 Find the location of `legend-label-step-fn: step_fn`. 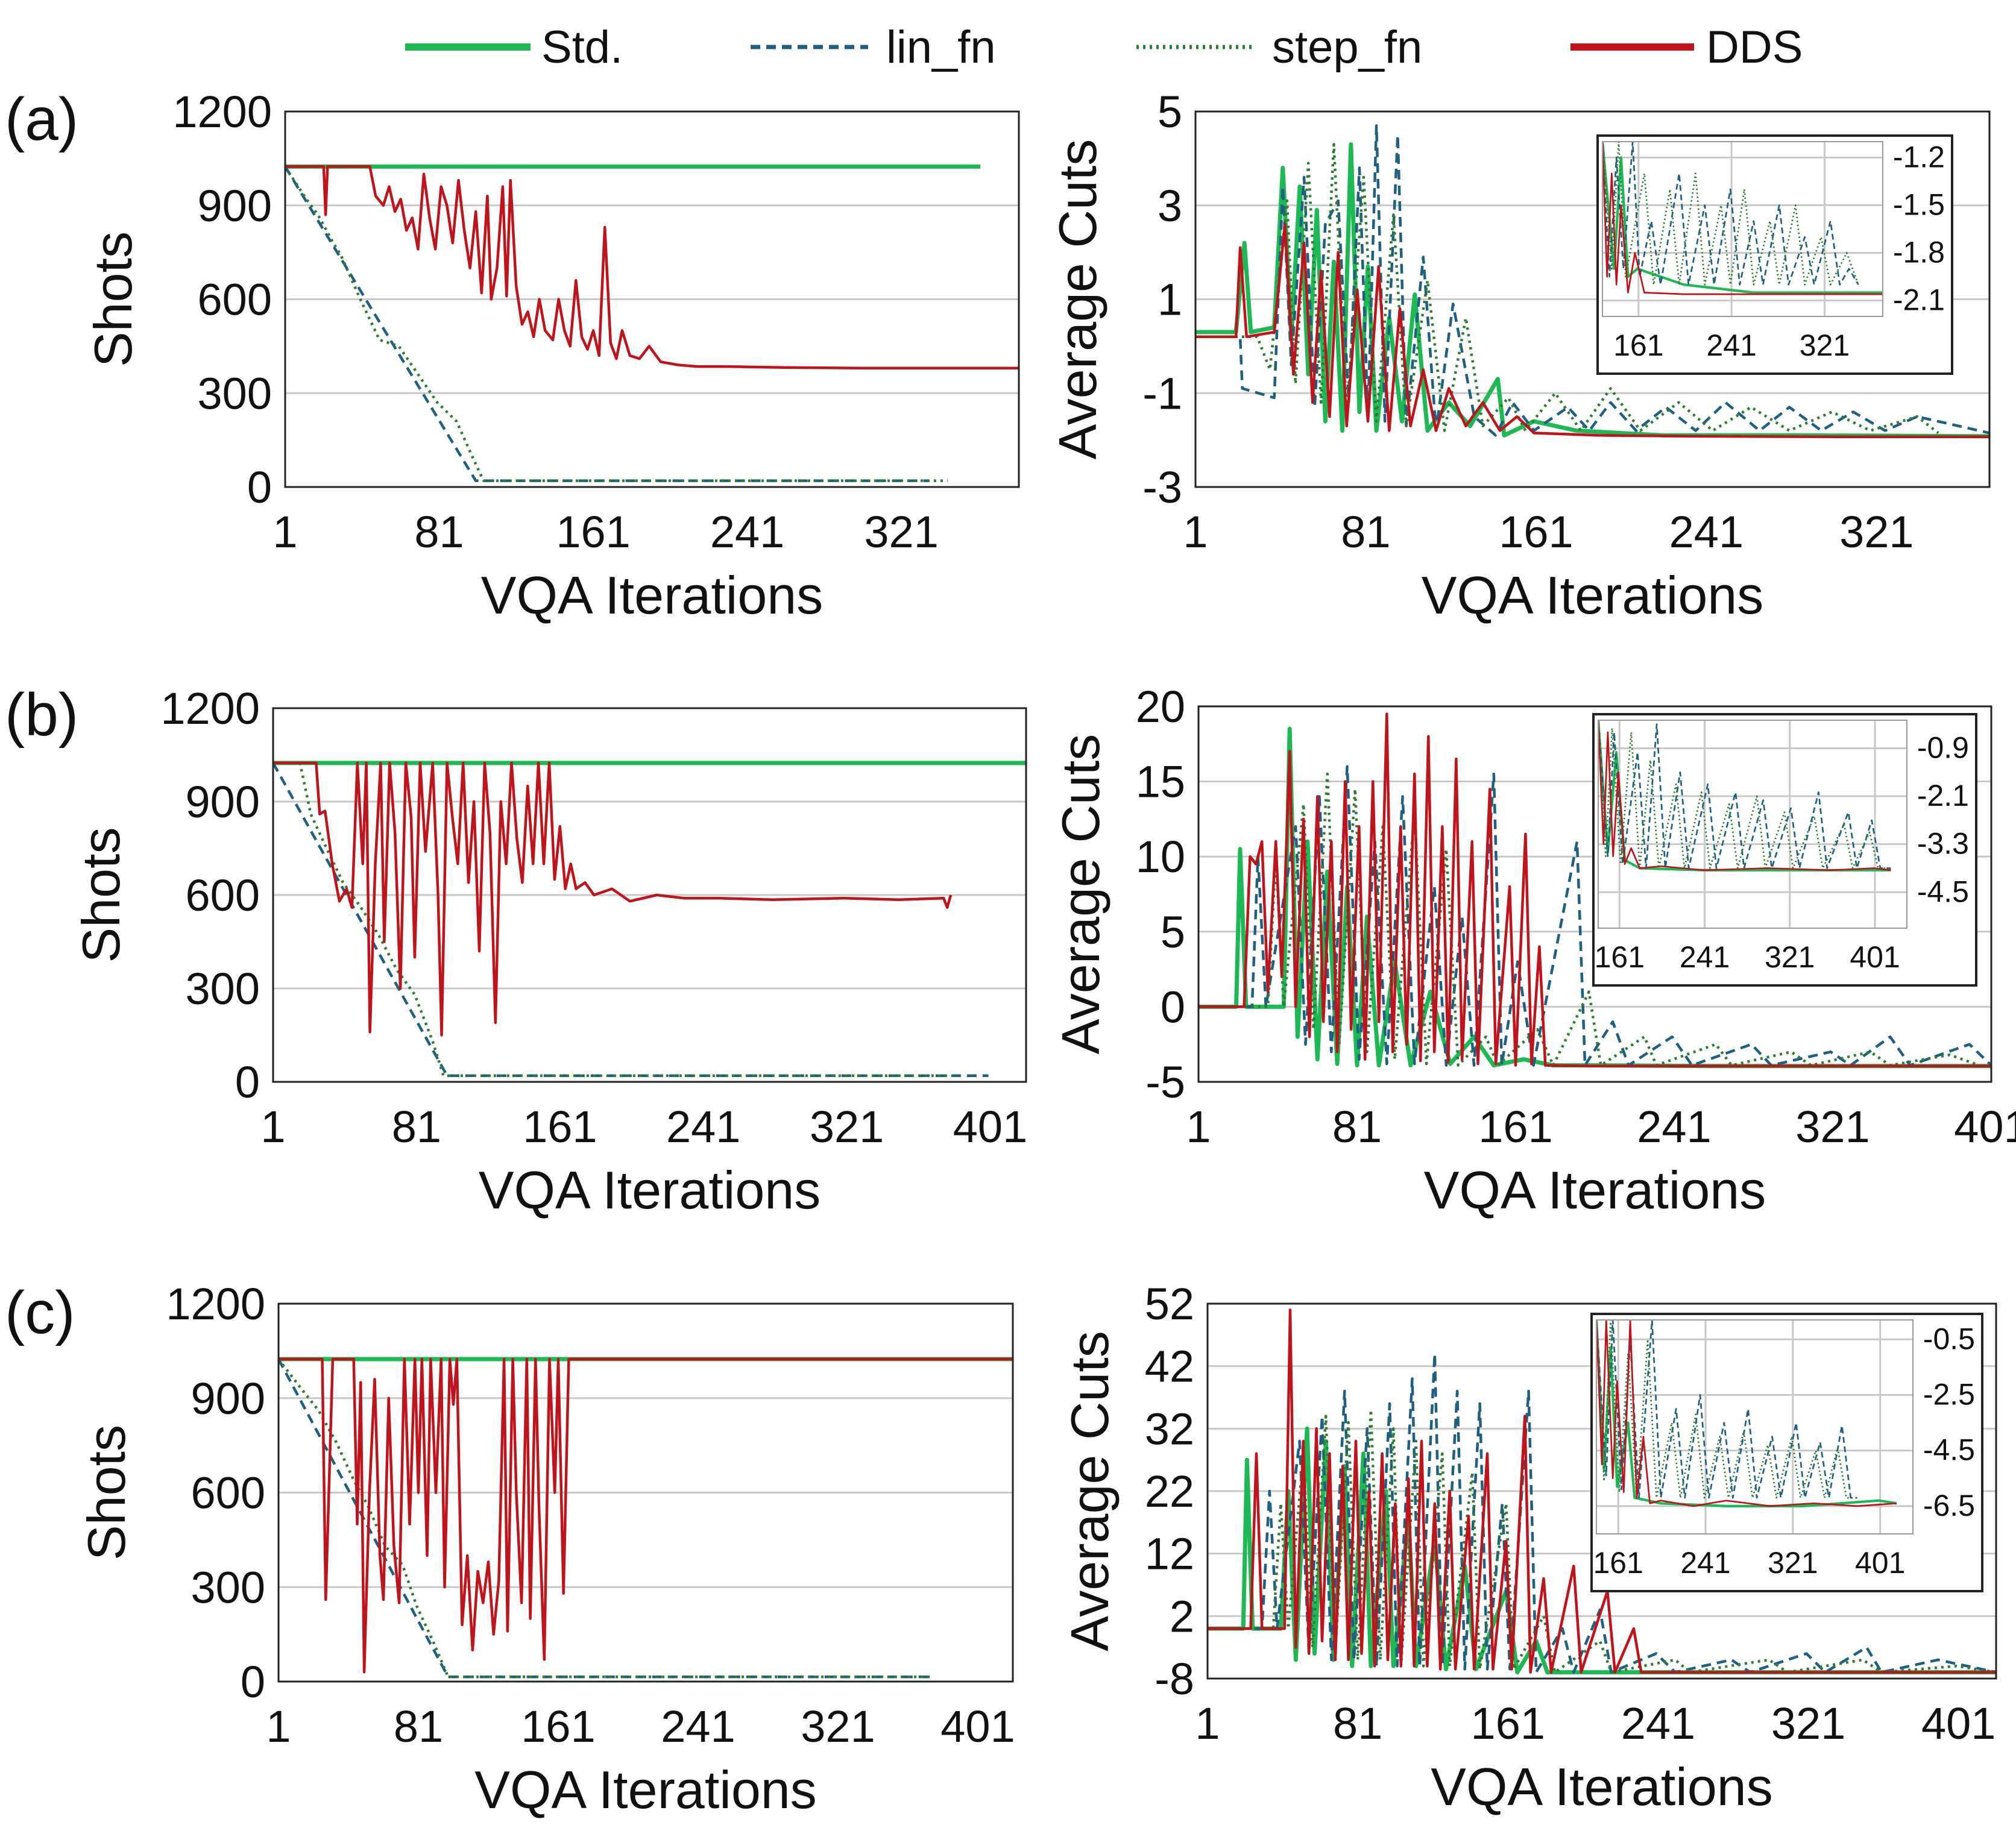

legend-label-step-fn: step_fn is located at coordinates (1347, 47).